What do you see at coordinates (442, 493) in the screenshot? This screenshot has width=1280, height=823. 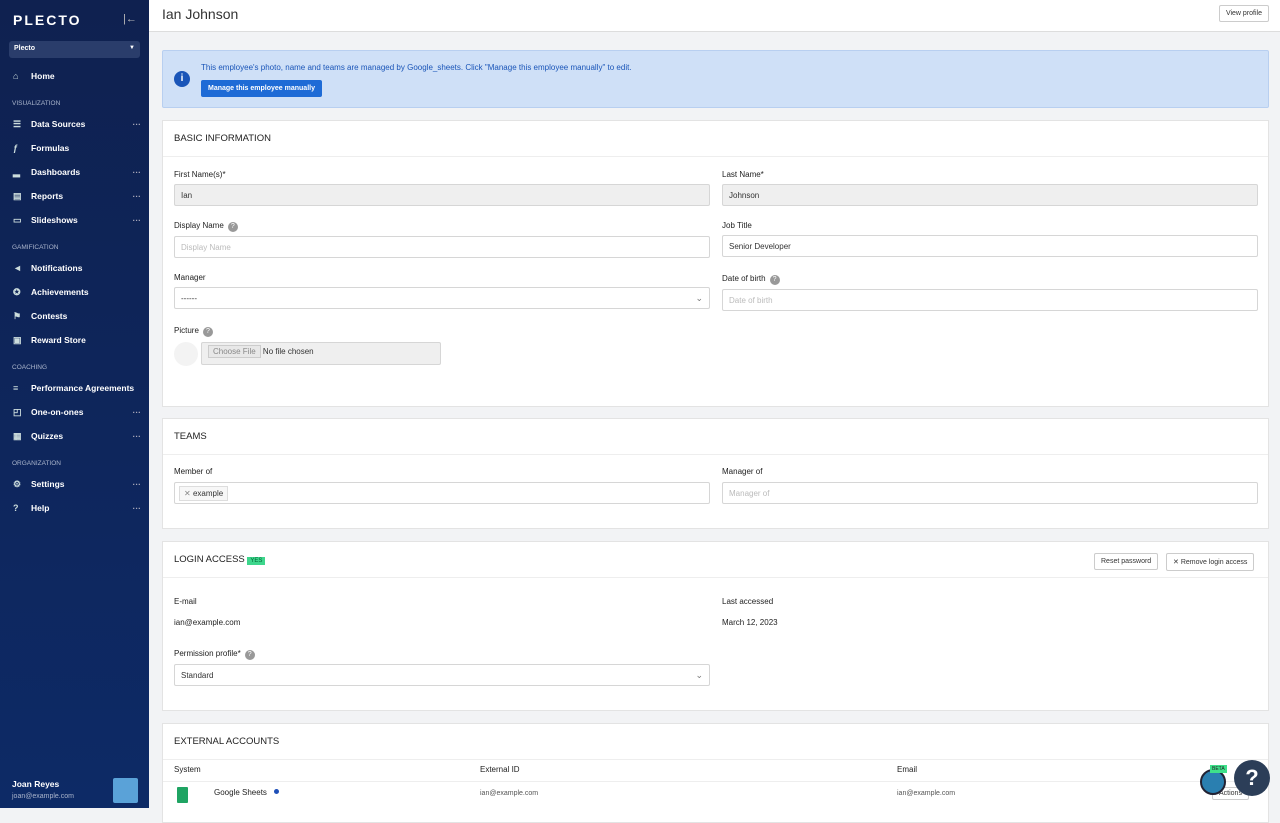 I see `member-of-input: ✕ example` at bounding box center [442, 493].